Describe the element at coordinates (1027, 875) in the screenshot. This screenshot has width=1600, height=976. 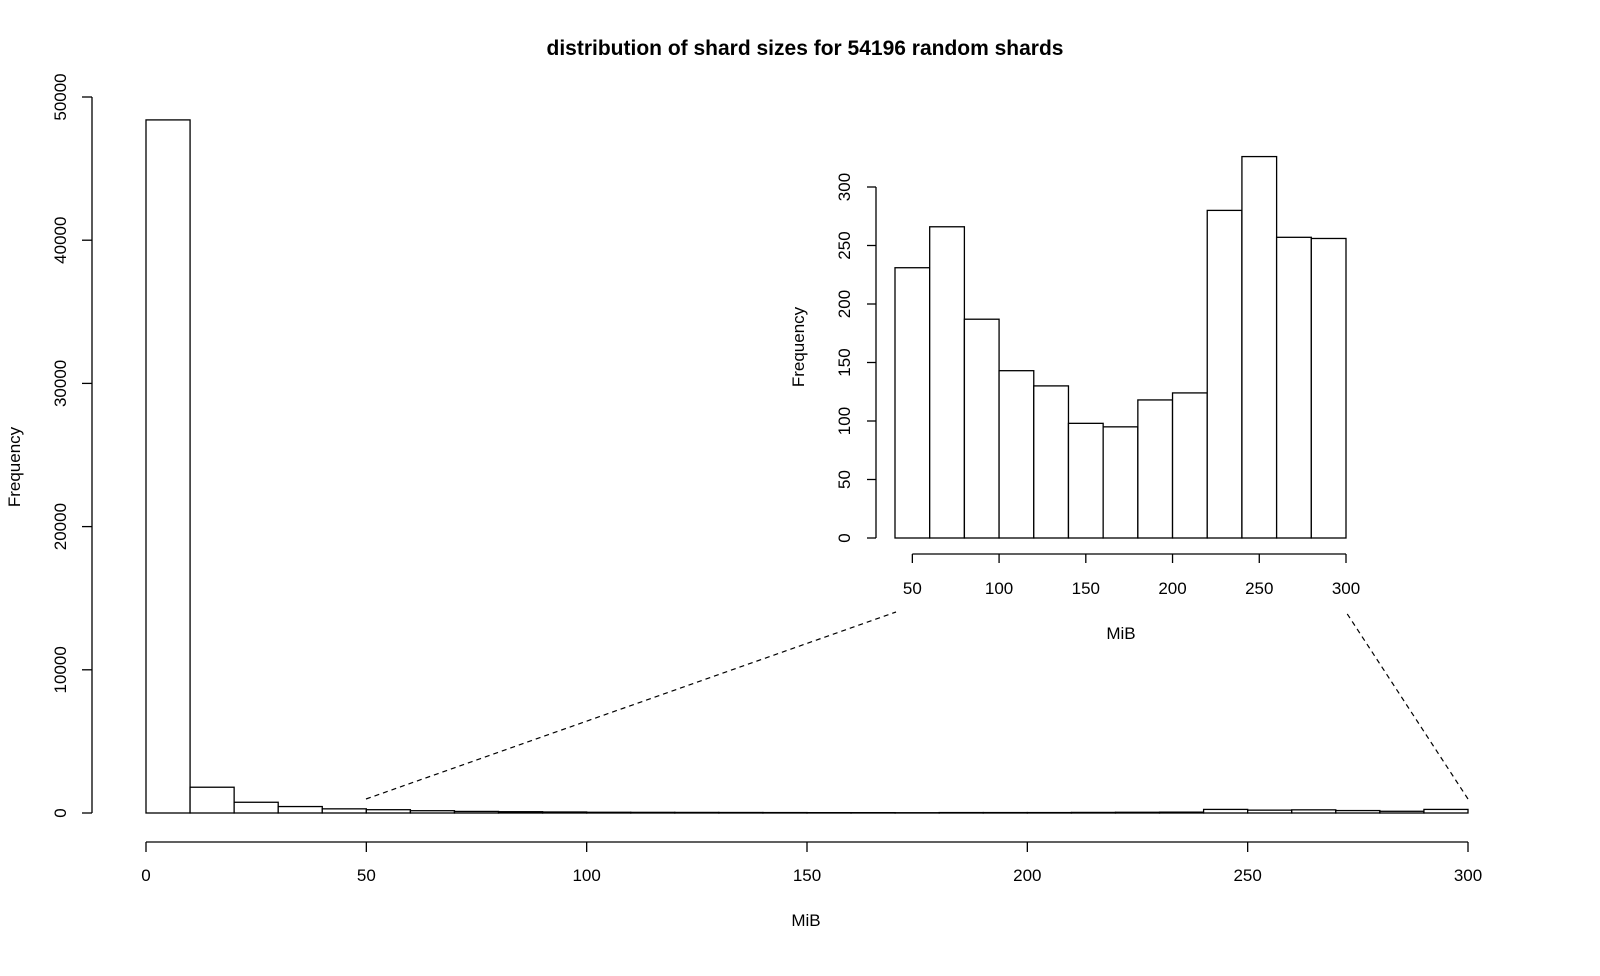
I see `main-x-tick-label: 200` at that location.